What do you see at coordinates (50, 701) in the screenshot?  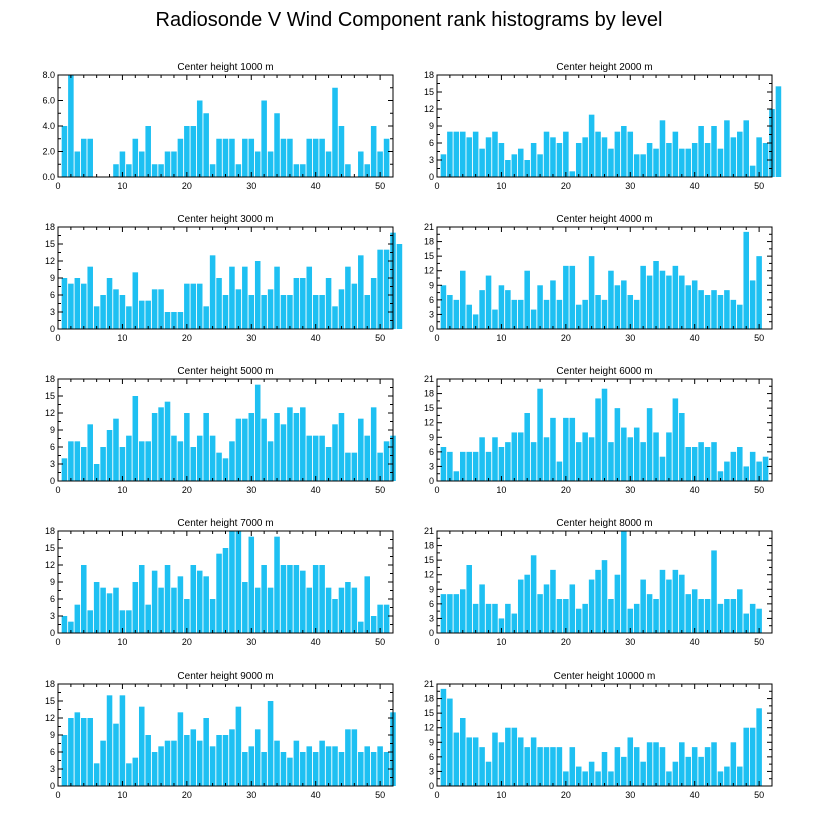 I see `y-tick-label: 15` at bounding box center [50, 701].